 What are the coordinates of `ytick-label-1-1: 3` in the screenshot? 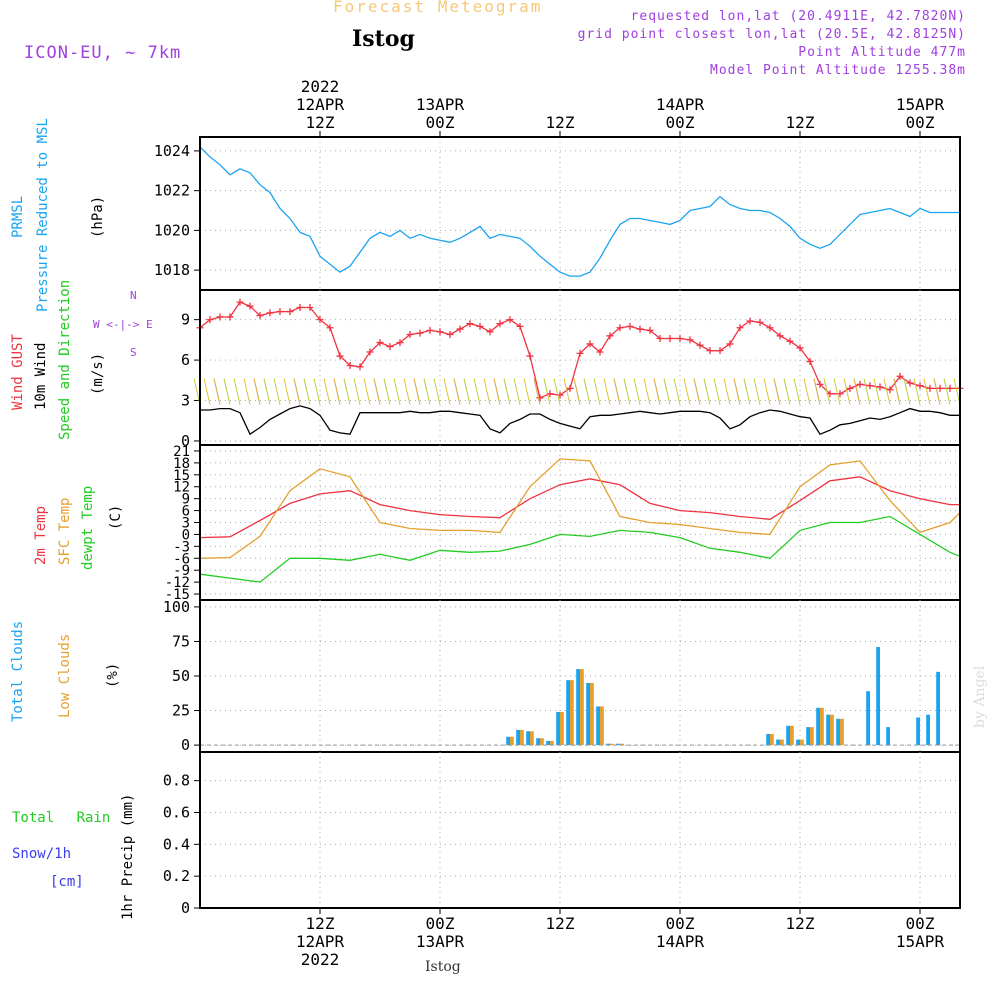 It's located at (185, 401).